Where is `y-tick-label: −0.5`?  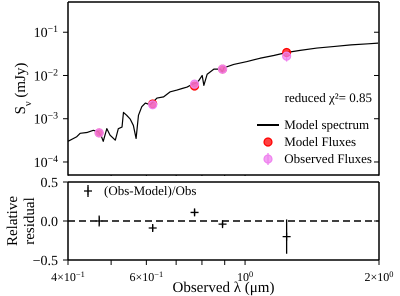
y-tick-label: −0.5 is located at coordinates (45, 261).